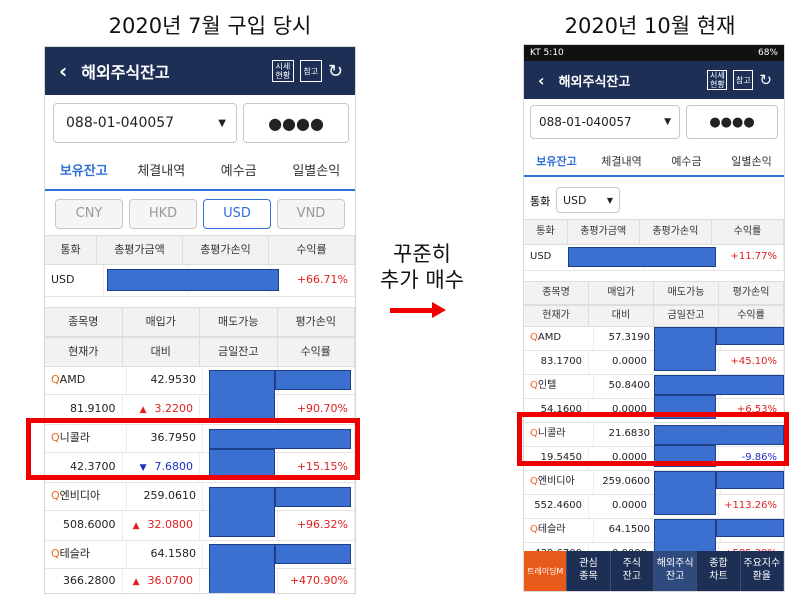 The image size is (802, 613). I want to click on currency-usd: USD, so click(237, 214).